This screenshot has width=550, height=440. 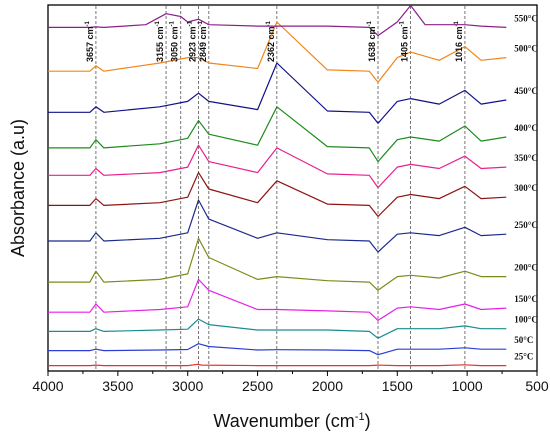 I want to click on x-axis-title: Wavenumber (cm-1), so click(x=291, y=421).